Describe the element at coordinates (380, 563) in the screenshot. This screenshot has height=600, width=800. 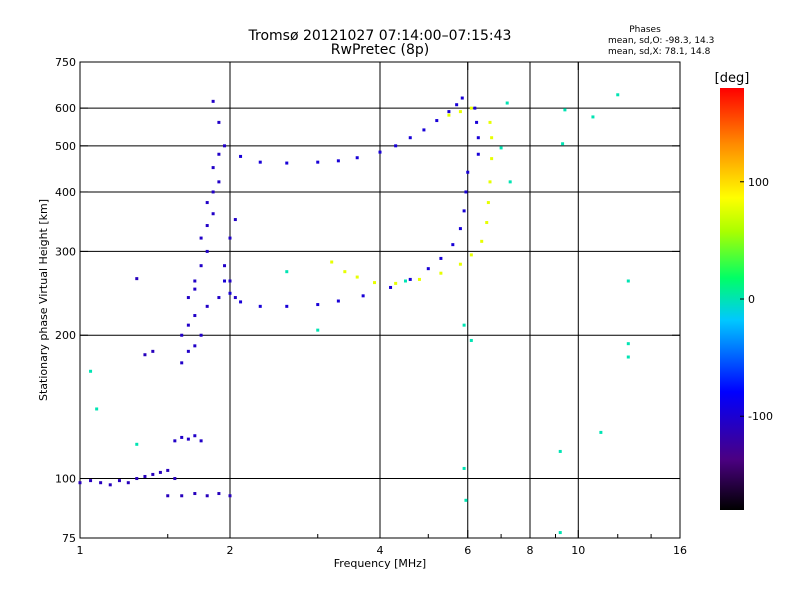
I see `x-axis-label: Frequency [MHz]` at that location.